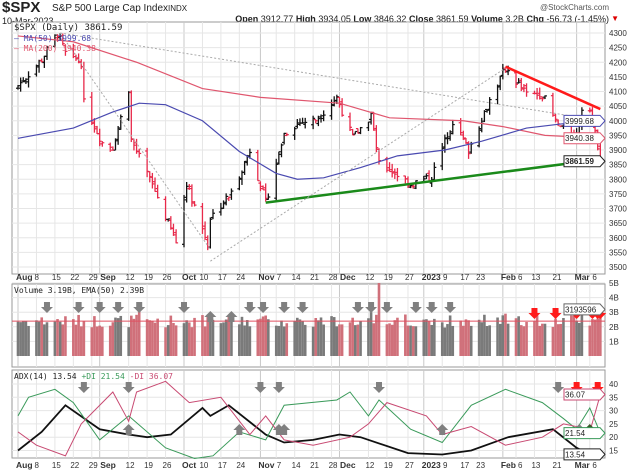  Describe the element at coordinates (178, 8) in the screenshot. I see `exchange: INDX` at that location.